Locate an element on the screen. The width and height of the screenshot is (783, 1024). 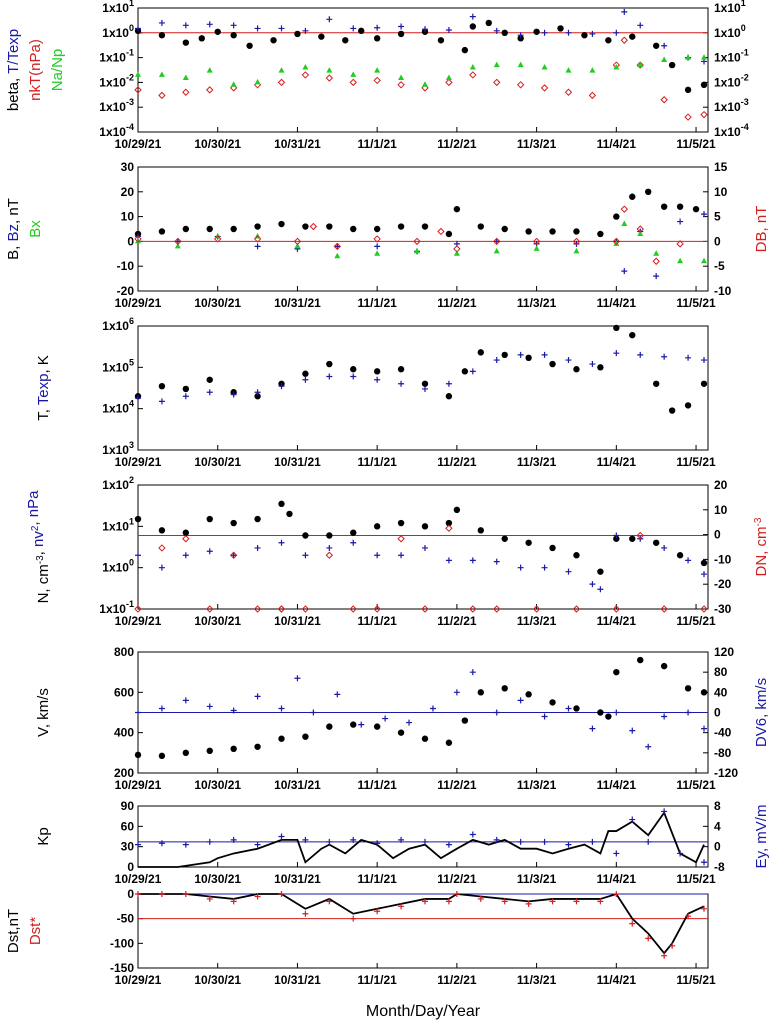
y2-tick-label: -20 is located at coordinates (723, 584).